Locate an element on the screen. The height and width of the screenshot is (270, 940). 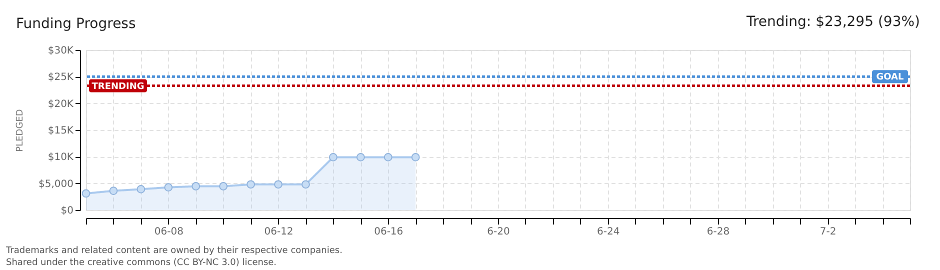
y-tick-label: $15K is located at coordinates (61, 131).